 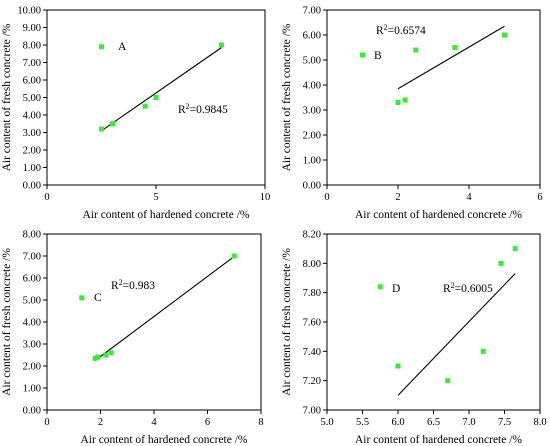 What do you see at coordinates (203, 109) in the screenshot?
I see `r-squared-label: R2=0.9845` at bounding box center [203, 109].